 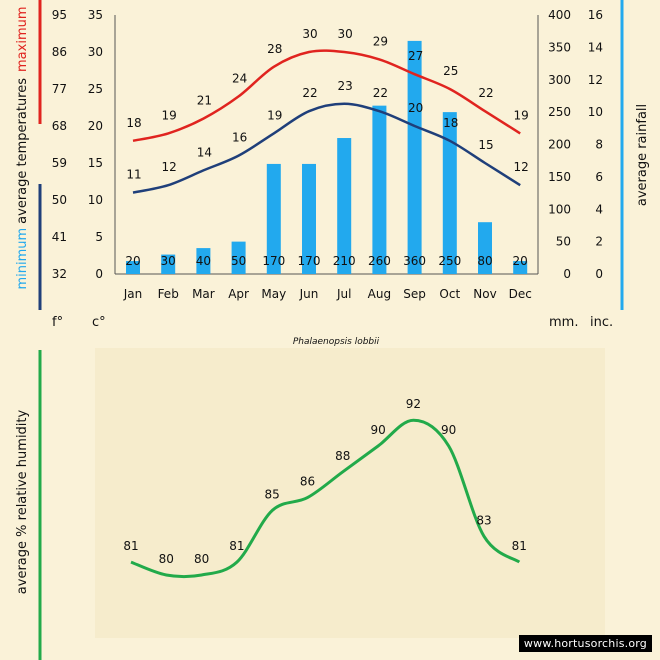 What do you see at coordinates (309, 34) in the screenshot?
I see `maximum-temperature-label: 30` at bounding box center [309, 34].